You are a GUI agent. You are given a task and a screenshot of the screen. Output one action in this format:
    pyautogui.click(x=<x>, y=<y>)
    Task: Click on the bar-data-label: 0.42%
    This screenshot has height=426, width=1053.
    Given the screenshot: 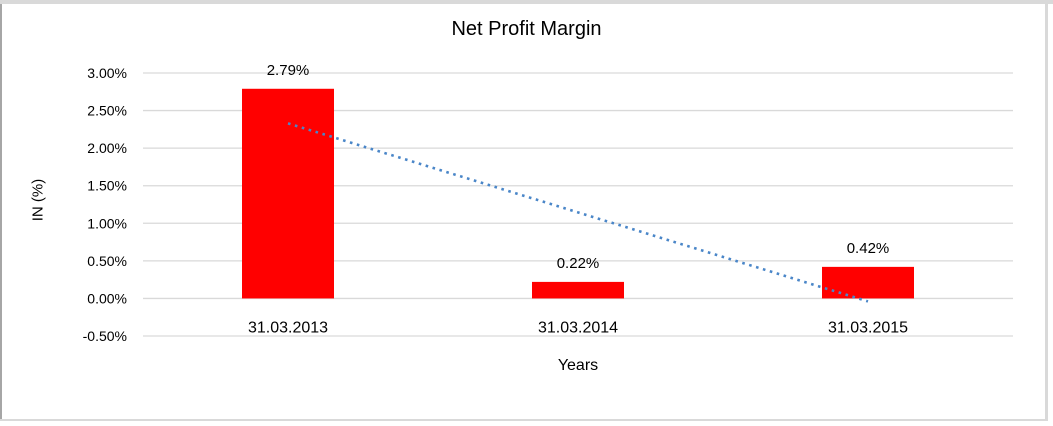 What is the action you would take?
    pyautogui.click(x=868, y=248)
    